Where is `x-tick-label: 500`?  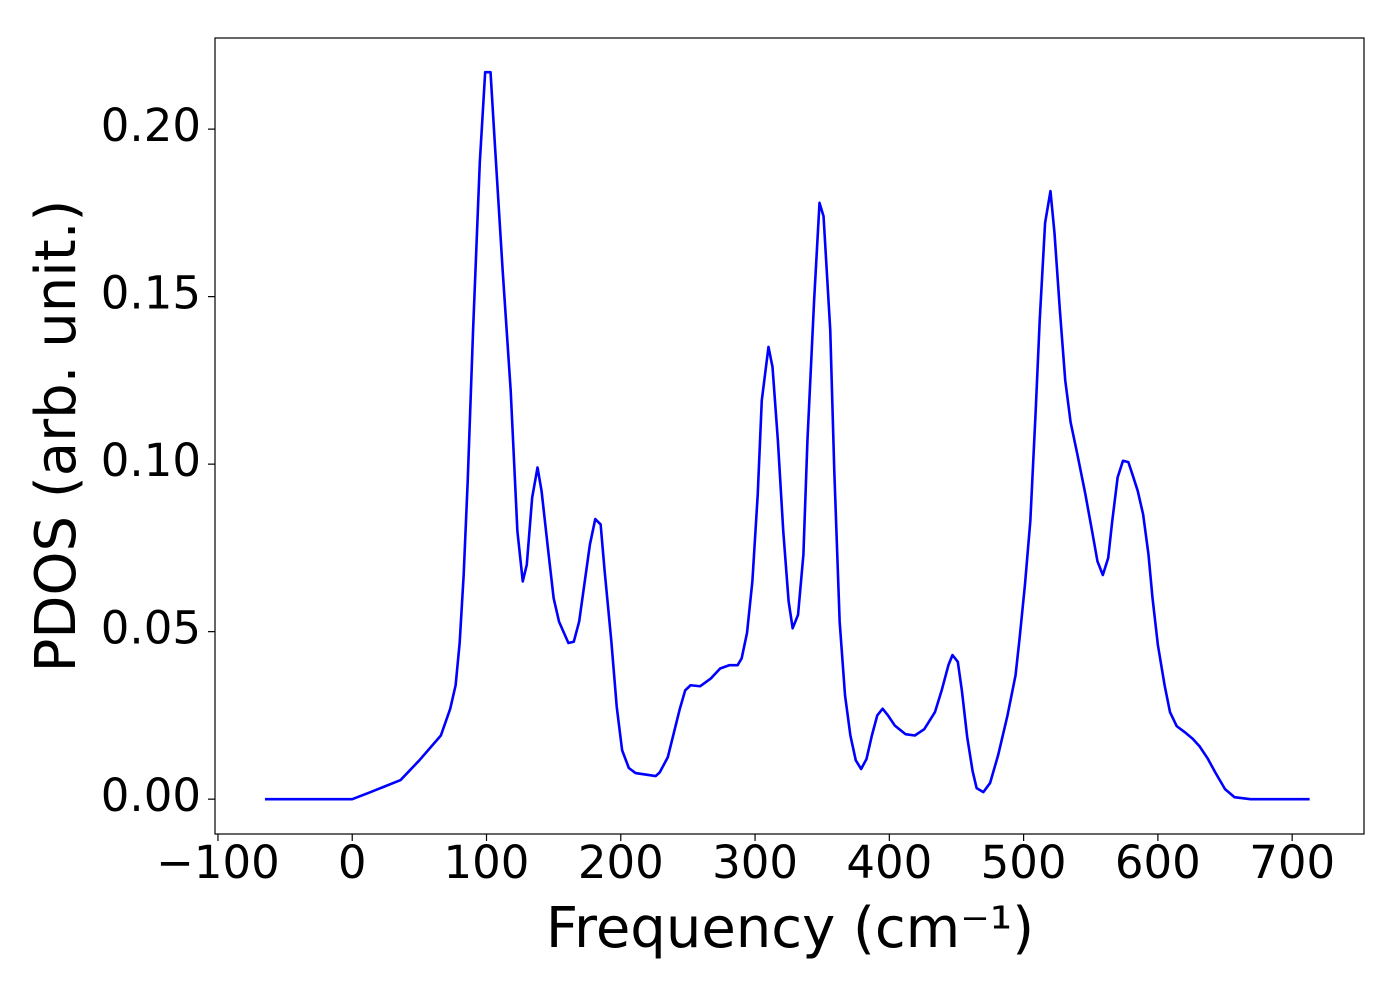 x-tick-label: 500 is located at coordinates (1024, 862).